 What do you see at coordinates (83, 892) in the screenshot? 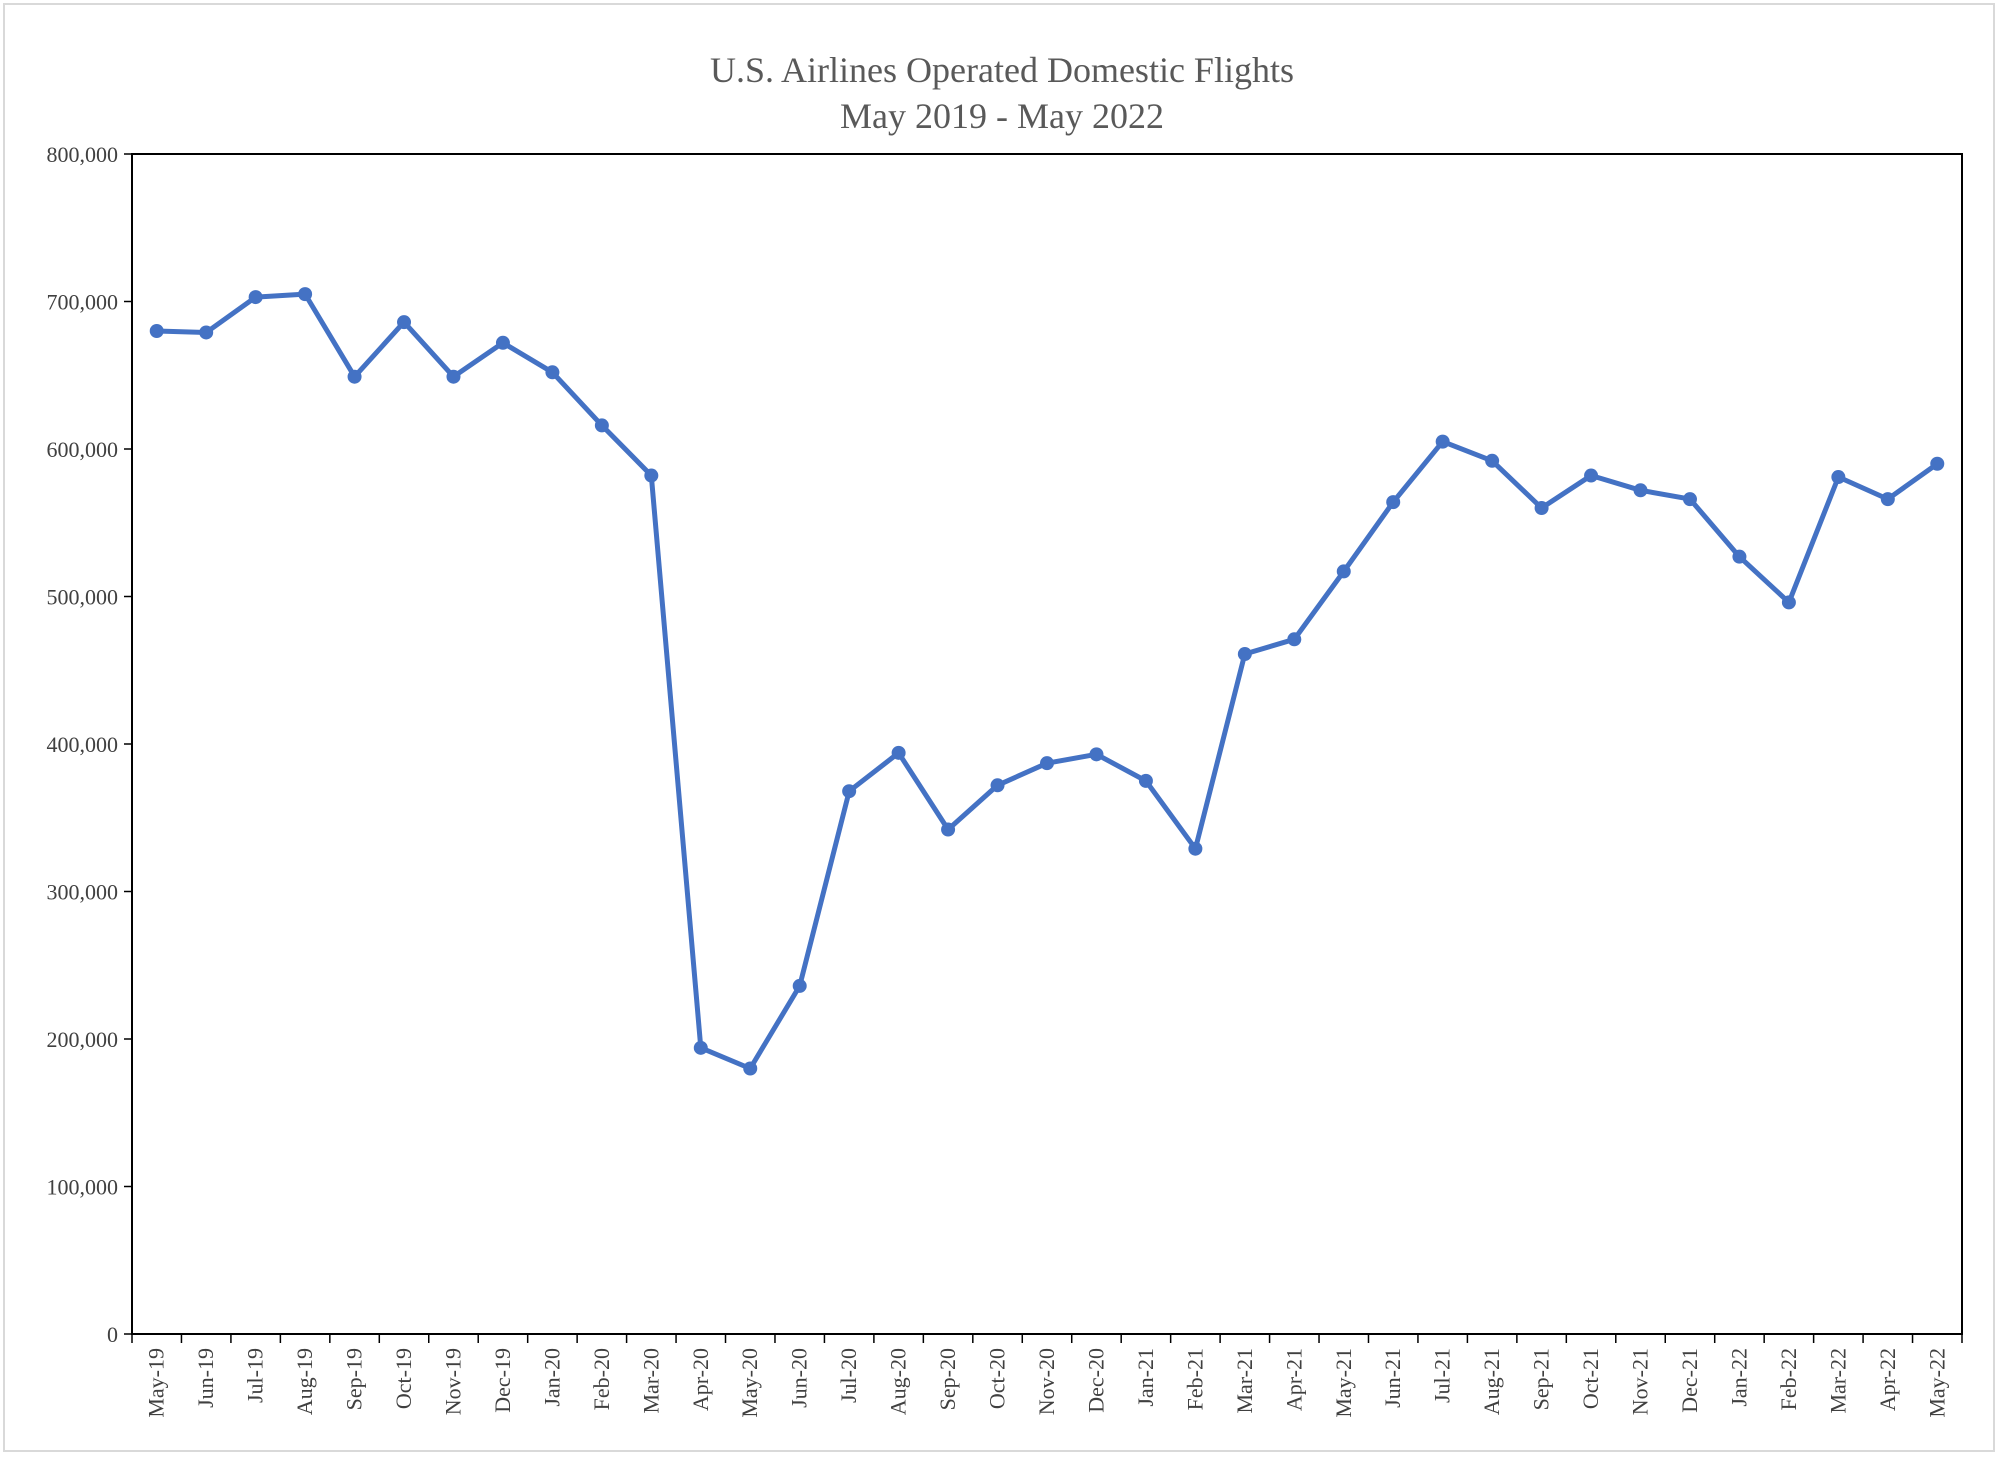
I see `y-tick-label: 300,000` at bounding box center [83, 892].